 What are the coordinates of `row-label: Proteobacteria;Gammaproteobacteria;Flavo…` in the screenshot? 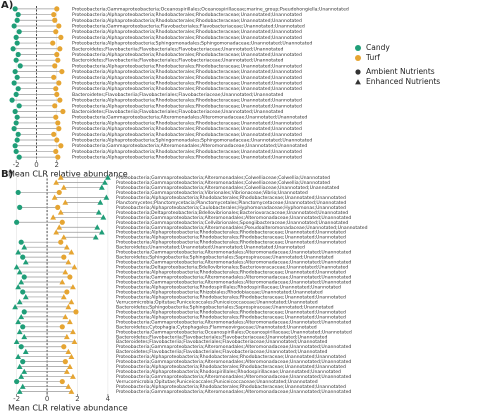 It's located at (188, 26).